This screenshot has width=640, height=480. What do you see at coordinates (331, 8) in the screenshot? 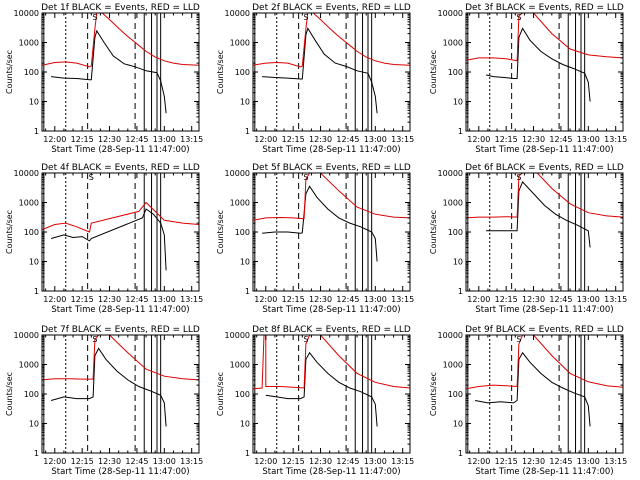
I see `panel-title: Det 2f BLACK = Events, RED = LLD` at bounding box center [331, 8].